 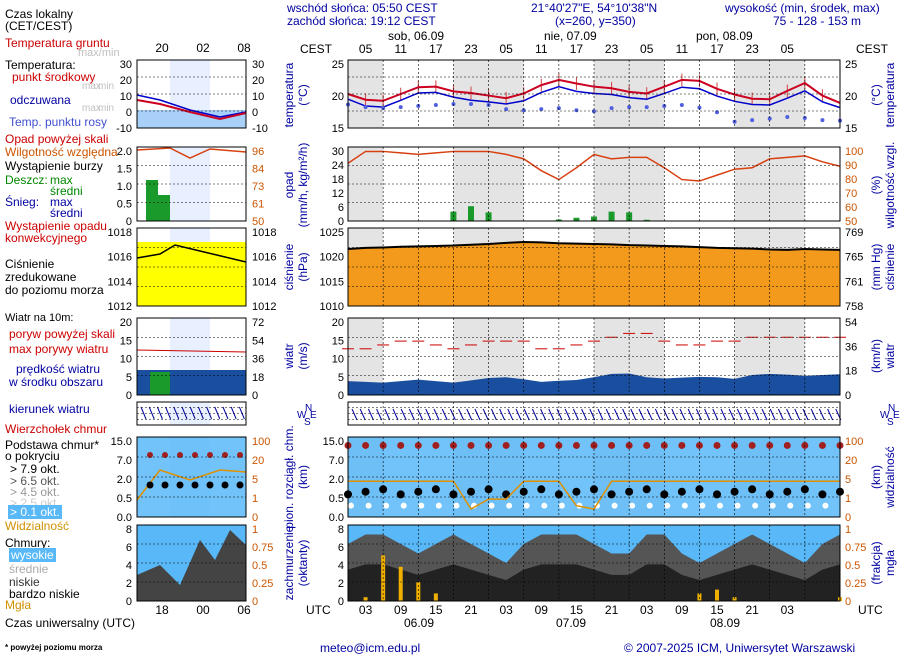 I want to click on temp-axis-label: temperatura, so click(x=289, y=94).